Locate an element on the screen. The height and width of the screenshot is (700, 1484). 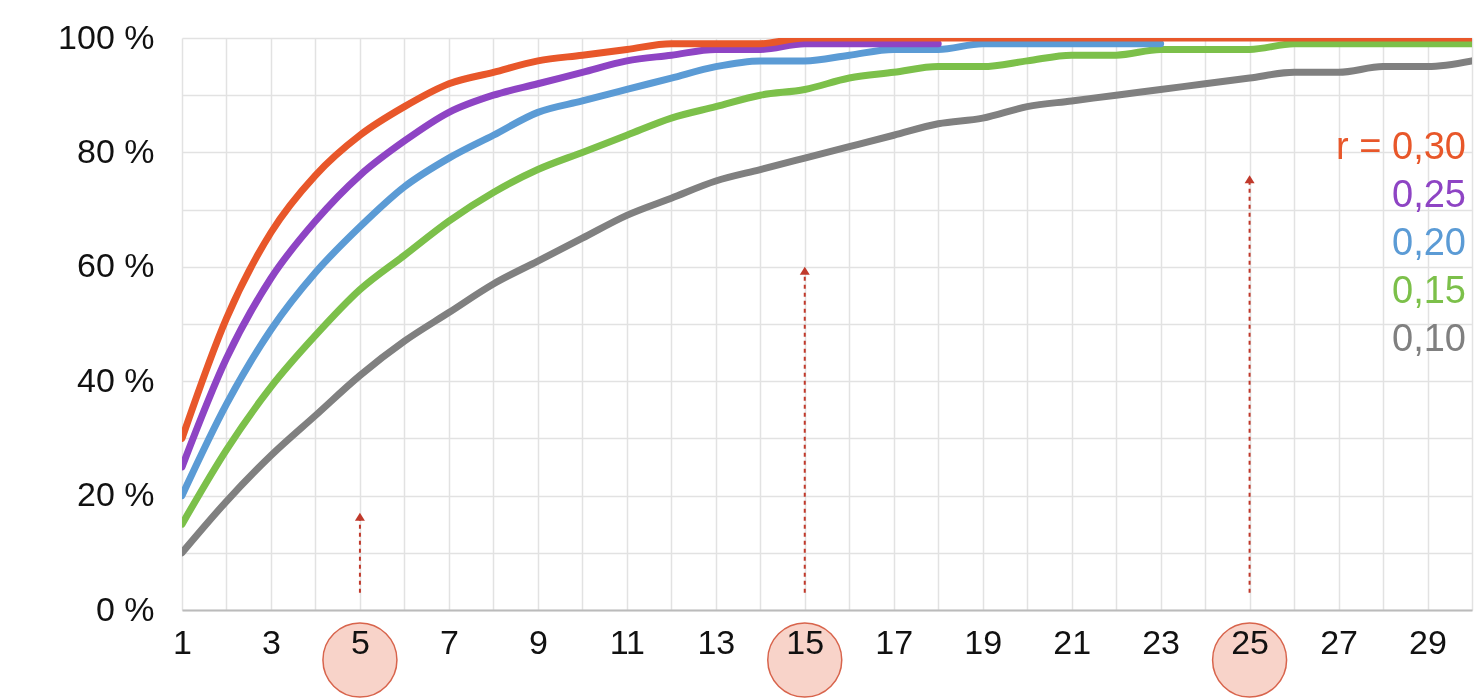
y-tick-label: 80 % is located at coordinates (116, 150).